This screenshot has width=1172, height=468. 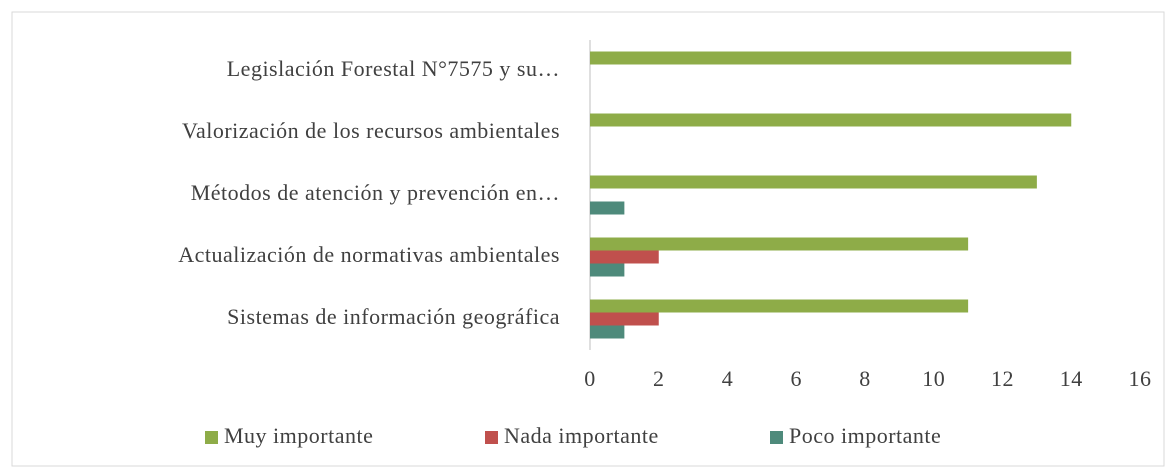 What do you see at coordinates (797, 378) in the screenshot?
I see `x-tick-label: 6` at bounding box center [797, 378].